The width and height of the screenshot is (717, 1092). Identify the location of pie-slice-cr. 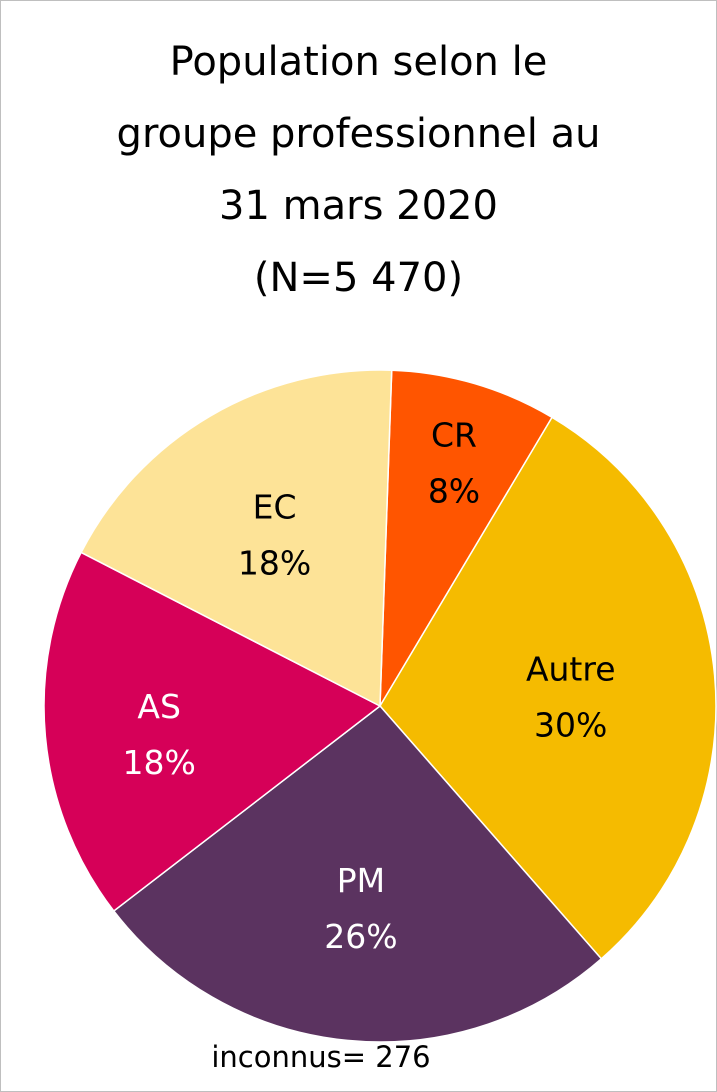
(466, 538).